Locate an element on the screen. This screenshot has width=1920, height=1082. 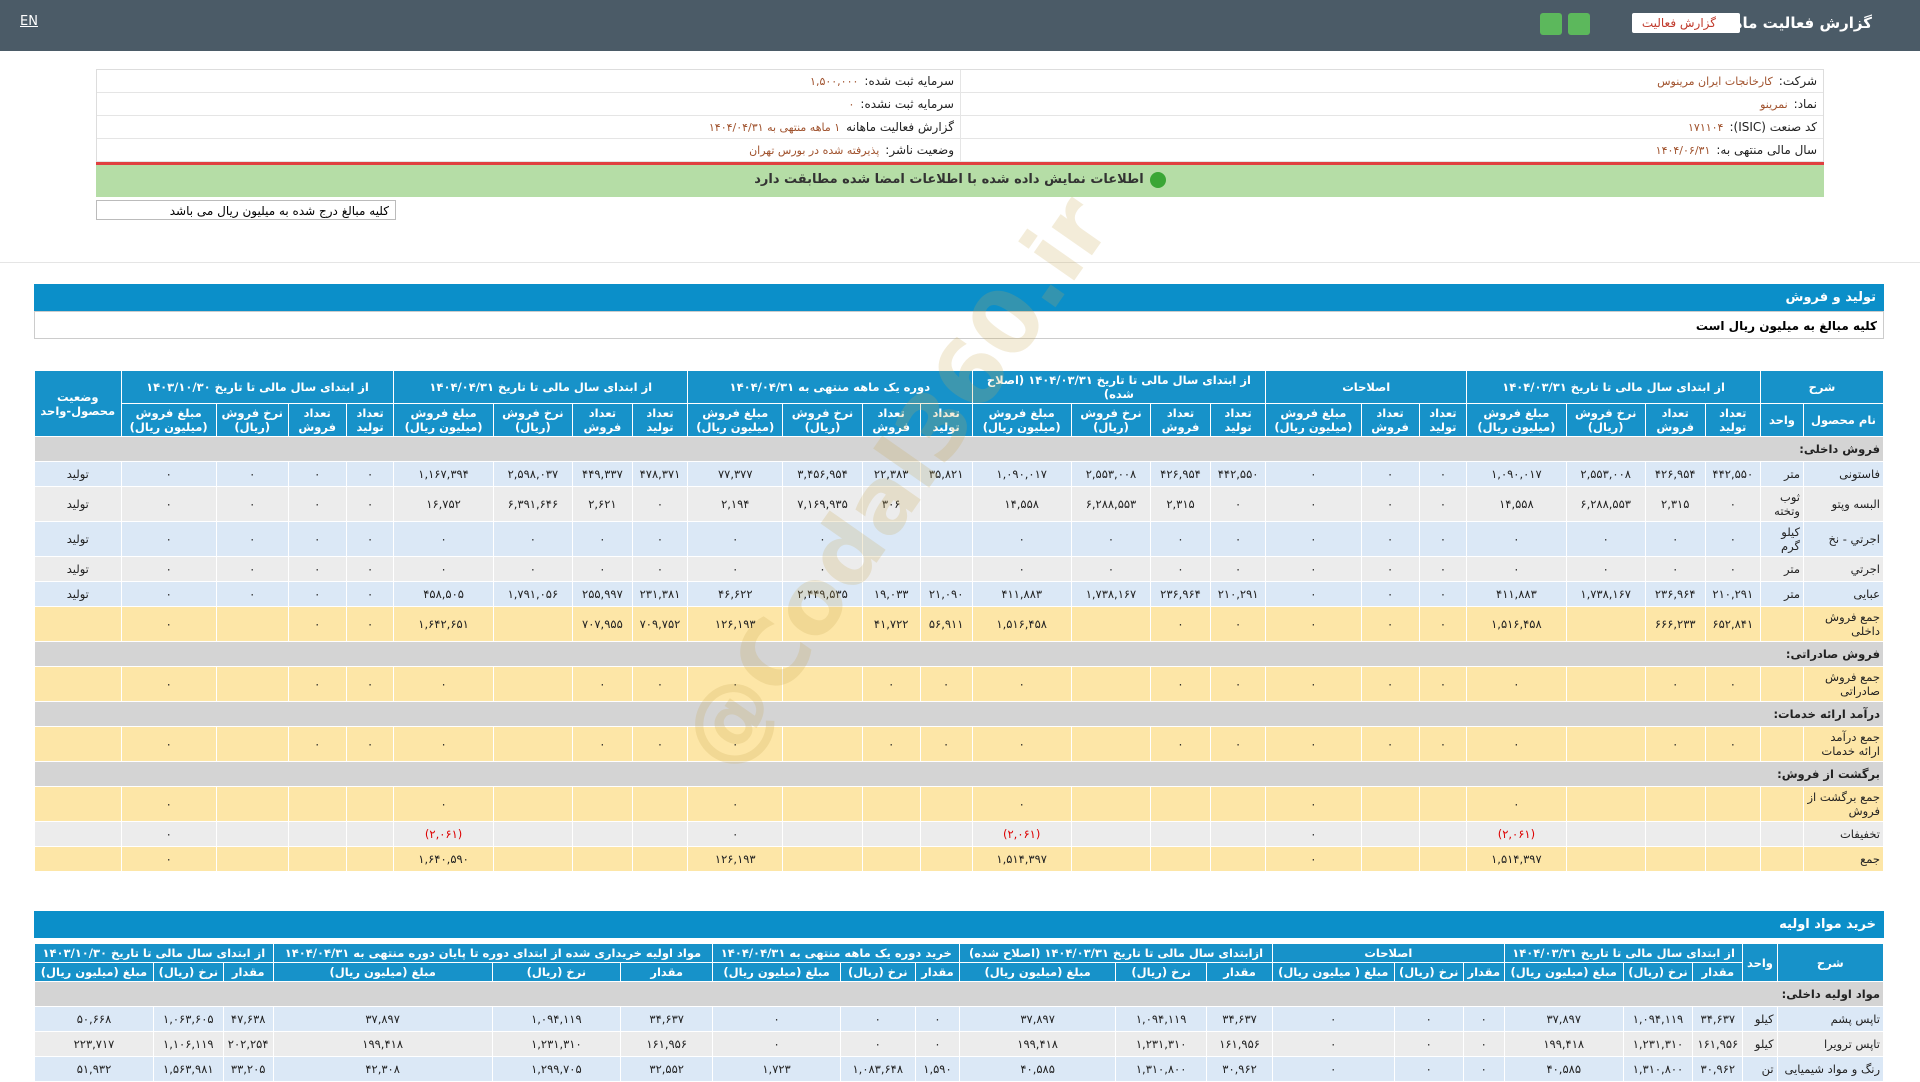
cell: ۱,۰۹۰,۰۱۷ is located at coordinates (1021, 474).